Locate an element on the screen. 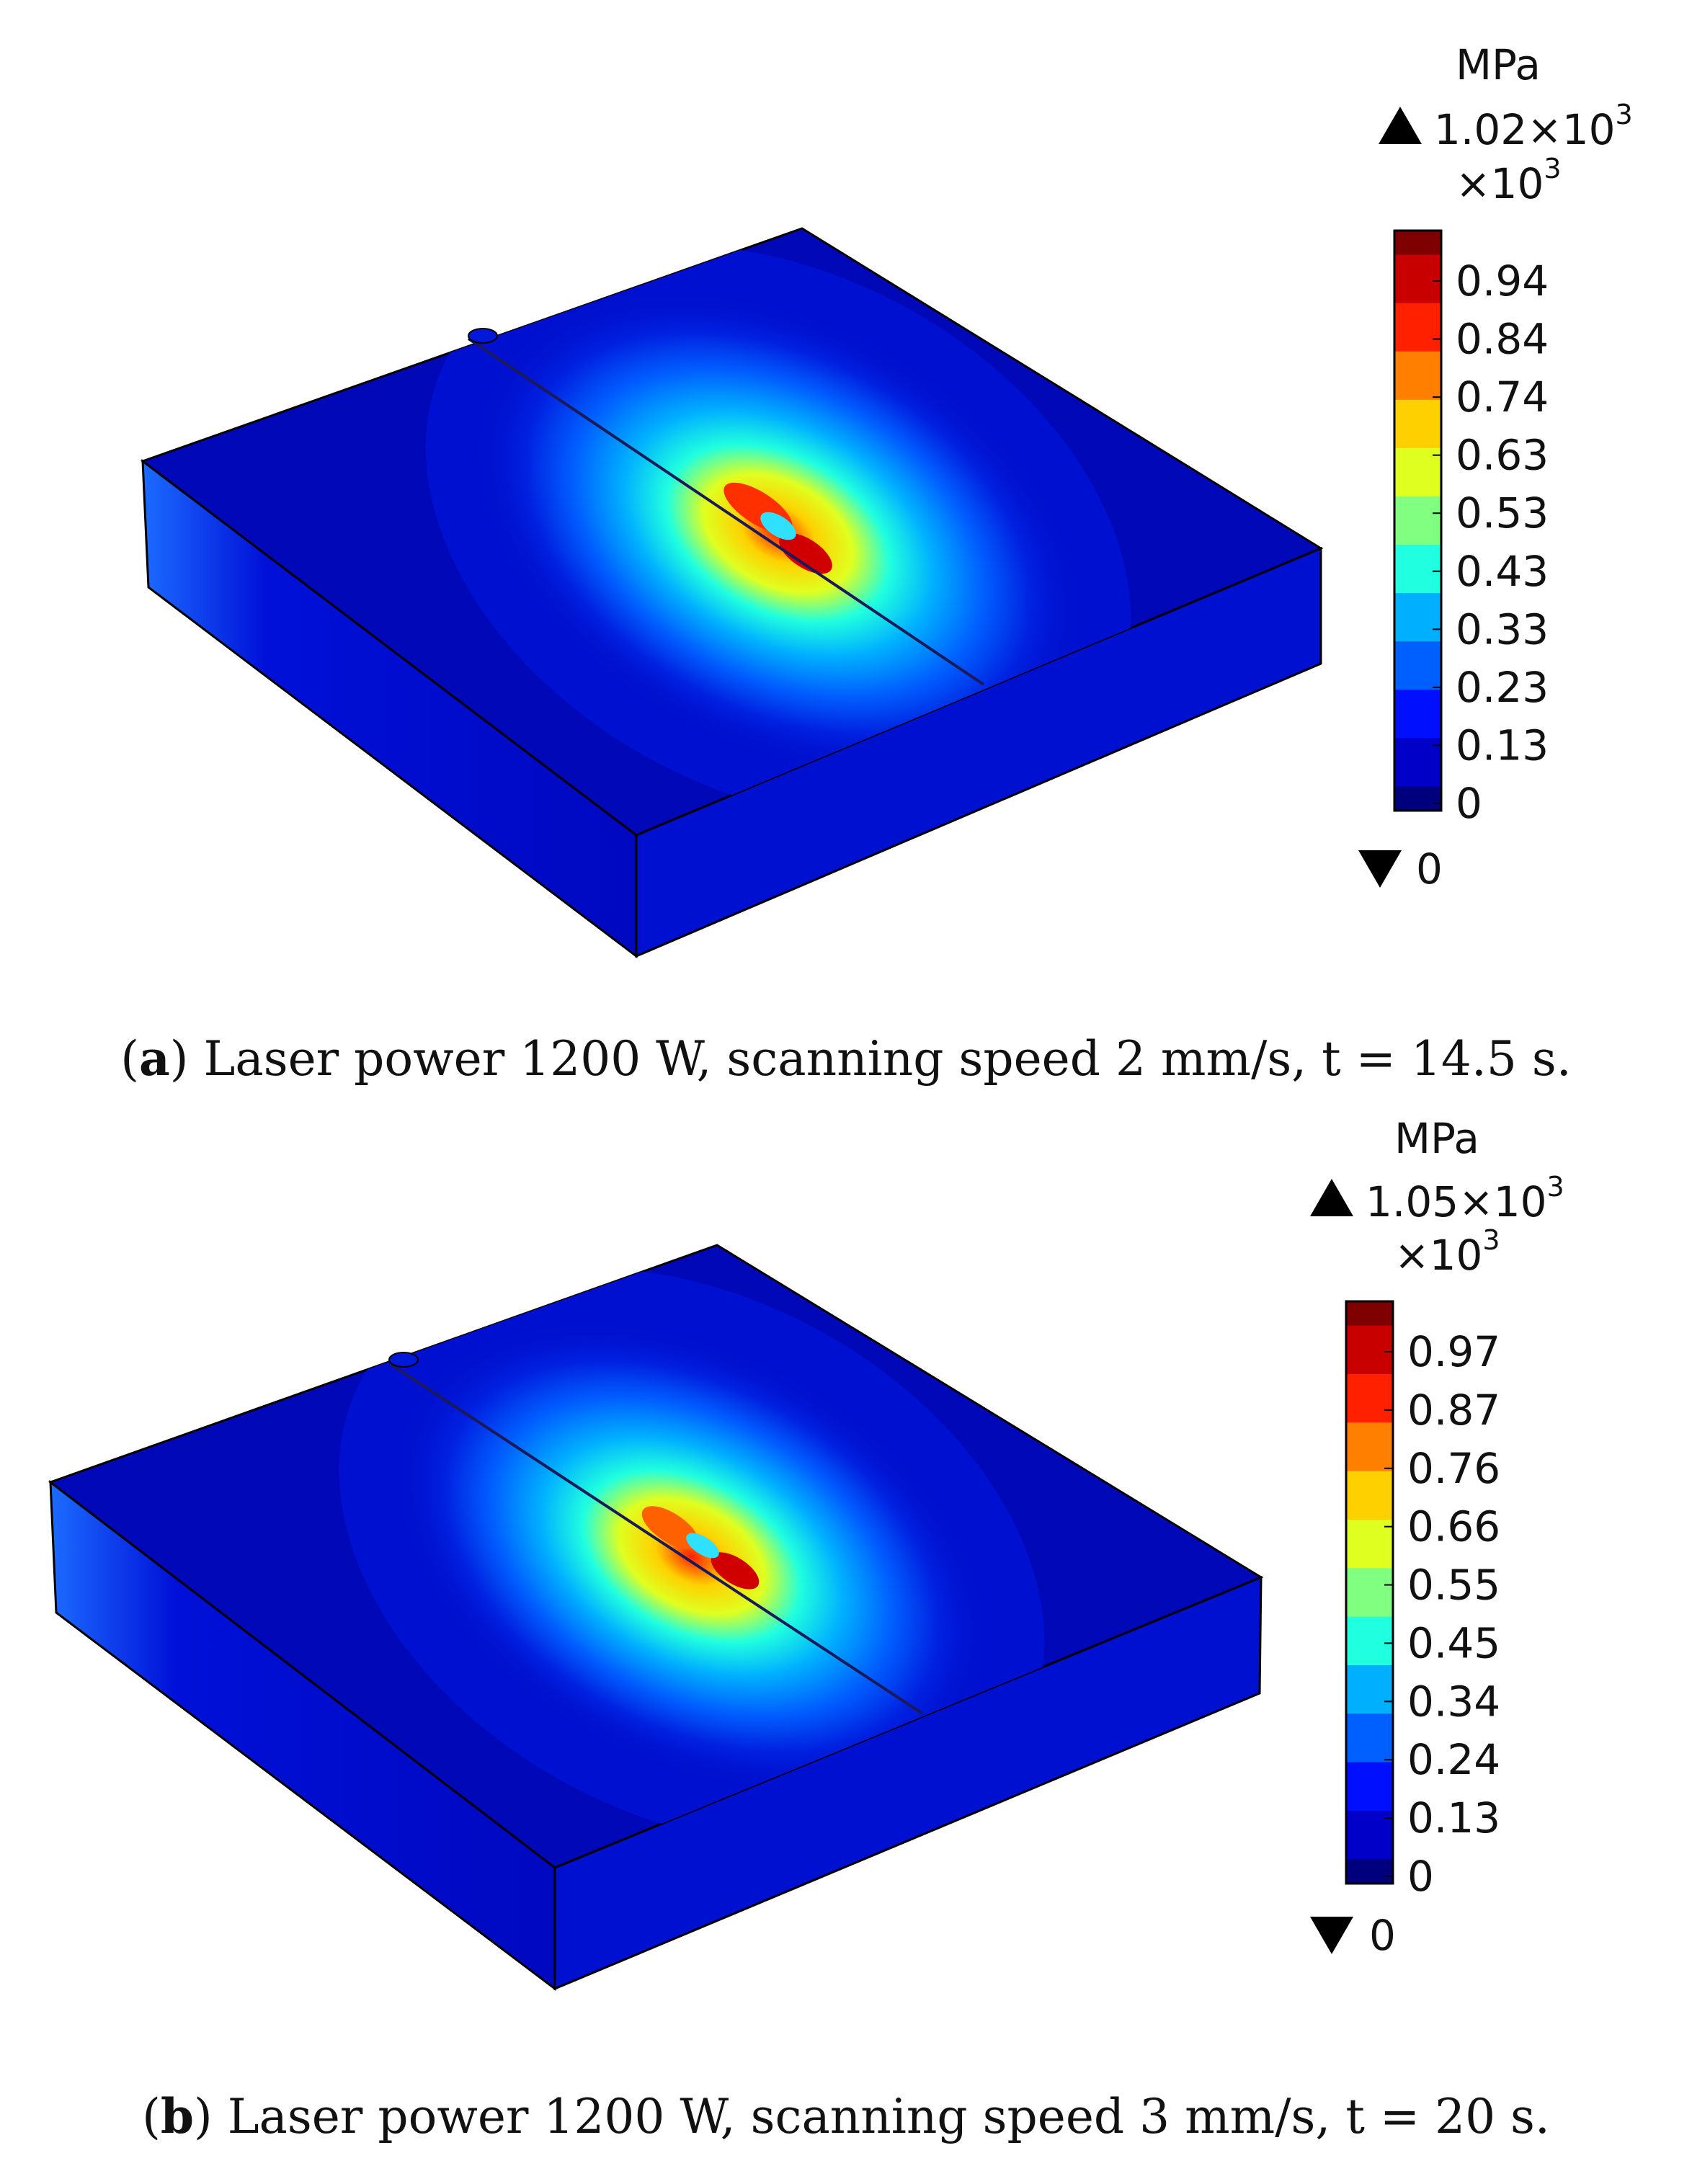 Image resolution: width=1692 pixels, height=2184 pixels. legend-unit-a: MPa is located at coordinates (1498, 65).